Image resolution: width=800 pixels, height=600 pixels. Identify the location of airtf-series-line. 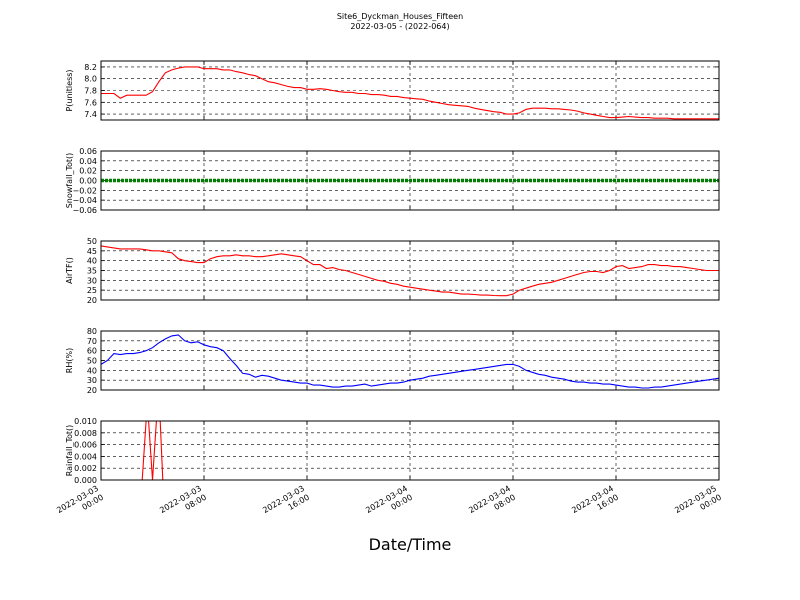
(409, 271).